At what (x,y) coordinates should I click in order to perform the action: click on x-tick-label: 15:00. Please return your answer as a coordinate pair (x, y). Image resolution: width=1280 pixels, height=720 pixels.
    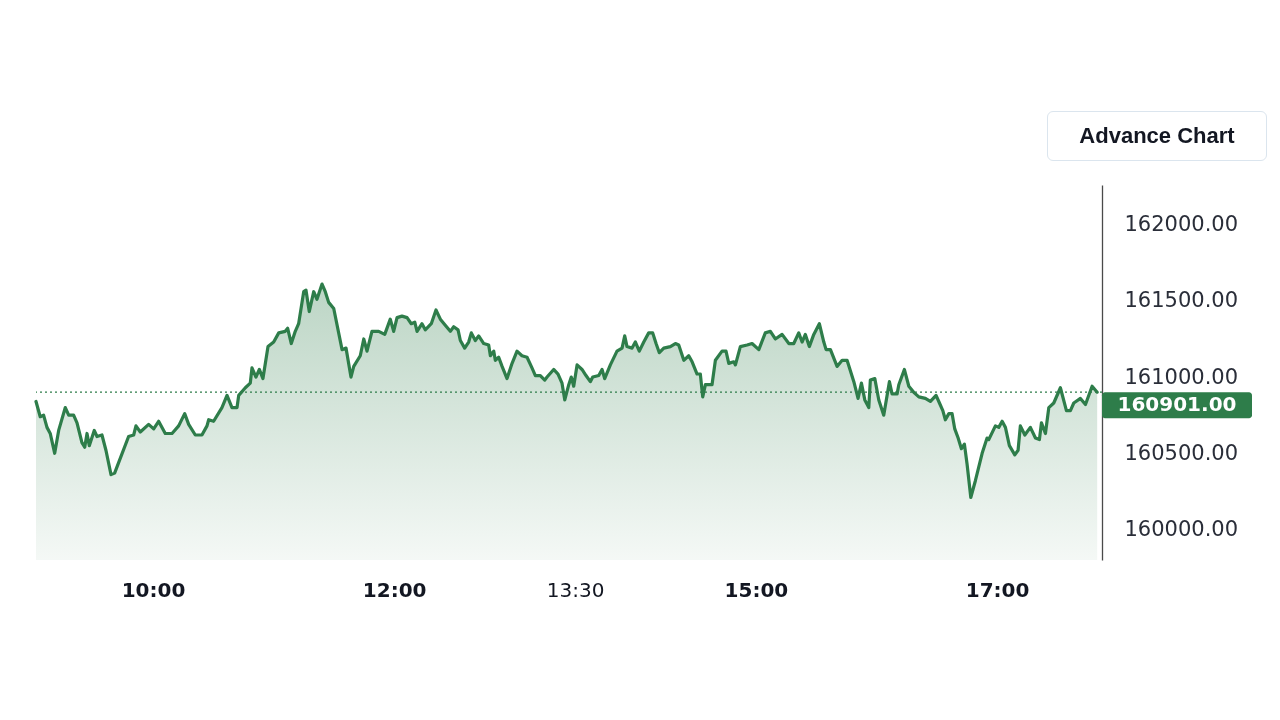
    Looking at the image, I should click on (756, 589).